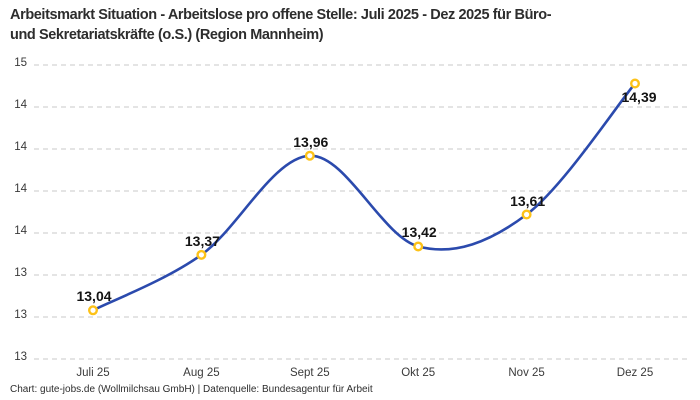  I want to click on x-axis-tick-label: Juli 25, so click(93, 373).